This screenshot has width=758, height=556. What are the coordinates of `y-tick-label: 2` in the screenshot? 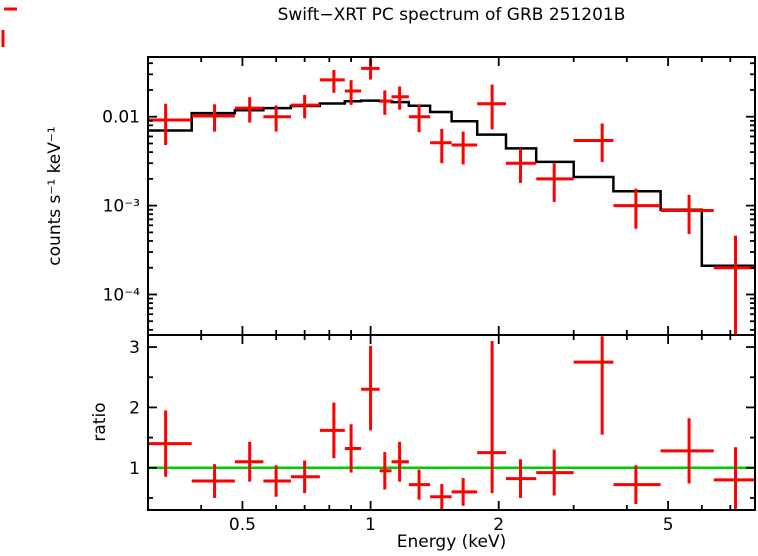 It's located at (134, 408).